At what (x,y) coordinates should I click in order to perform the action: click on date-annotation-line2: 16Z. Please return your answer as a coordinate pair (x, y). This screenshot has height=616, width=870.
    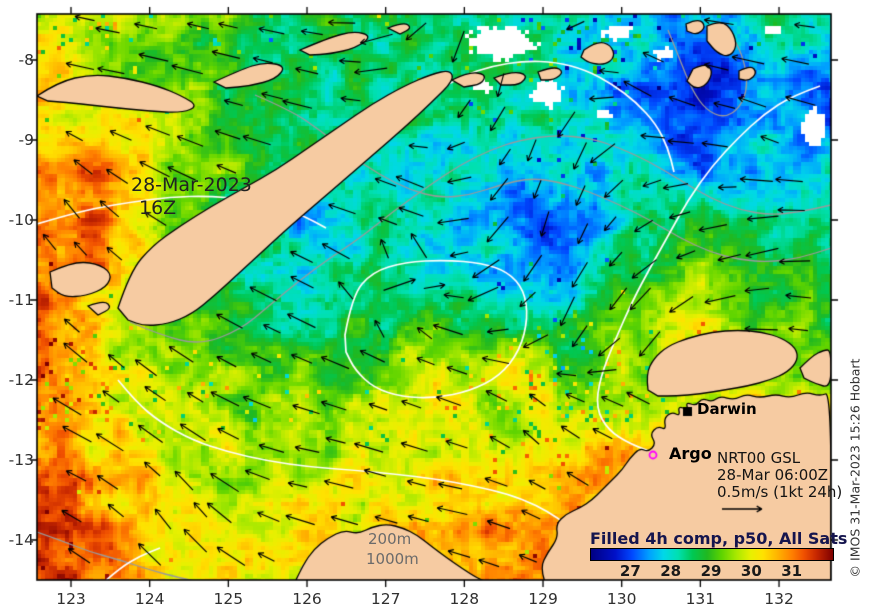
    Looking at the image, I should click on (158, 208).